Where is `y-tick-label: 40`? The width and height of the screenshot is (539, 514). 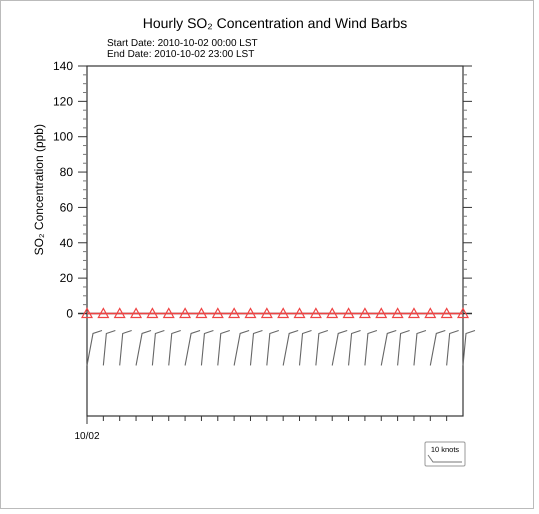
y-tick-label: 40 is located at coordinates (67, 243).